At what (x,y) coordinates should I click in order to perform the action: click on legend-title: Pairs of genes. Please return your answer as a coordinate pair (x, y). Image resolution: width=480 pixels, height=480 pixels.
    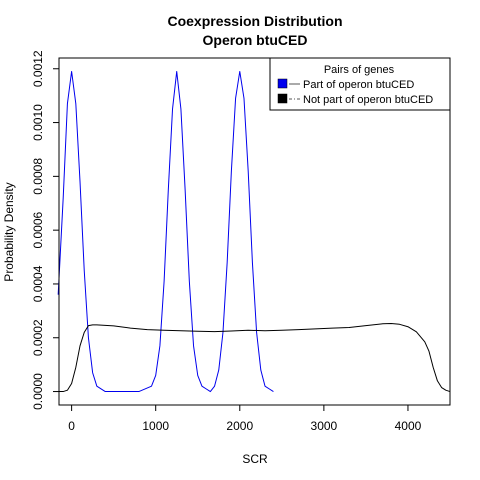
    Looking at the image, I should click on (359, 70).